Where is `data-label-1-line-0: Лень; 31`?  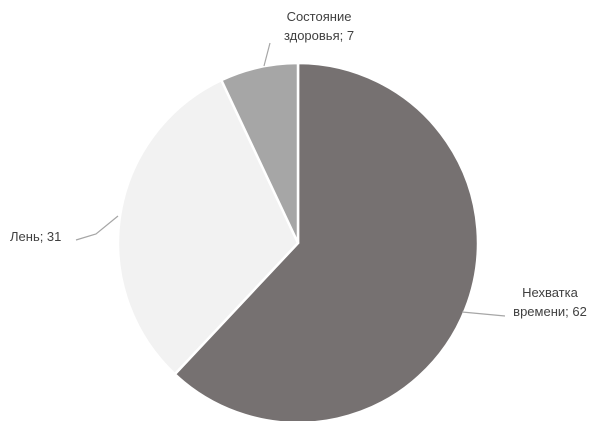 data-label-1-line-0: Лень; 31 is located at coordinates (35, 236).